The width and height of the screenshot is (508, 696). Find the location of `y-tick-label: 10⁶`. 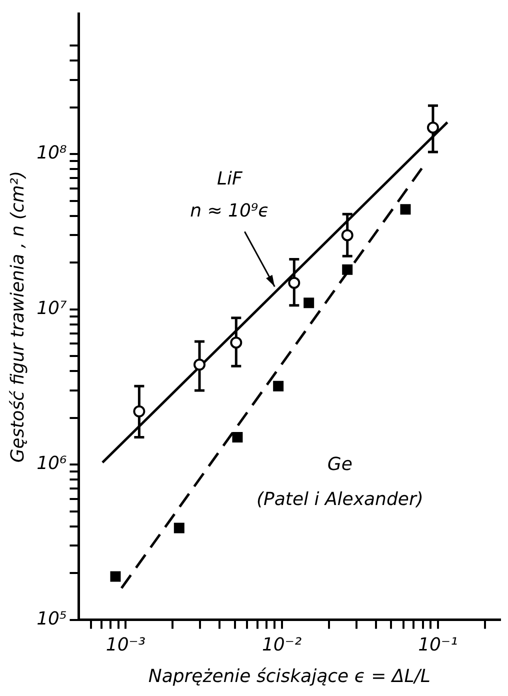

y-tick-label: 10⁶ is located at coordinates (51, 463).